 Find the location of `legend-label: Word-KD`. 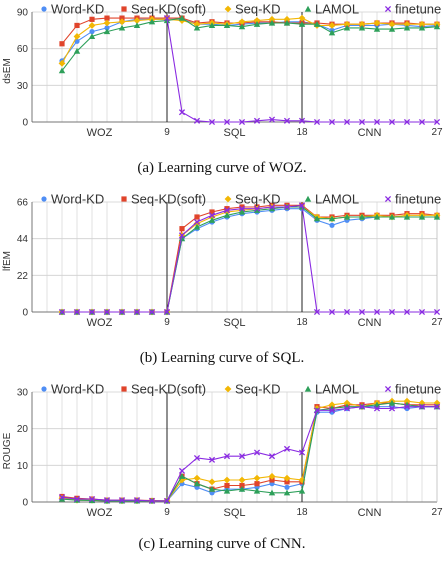

legend-label: Word-KD is located at coordinates (77, 389).